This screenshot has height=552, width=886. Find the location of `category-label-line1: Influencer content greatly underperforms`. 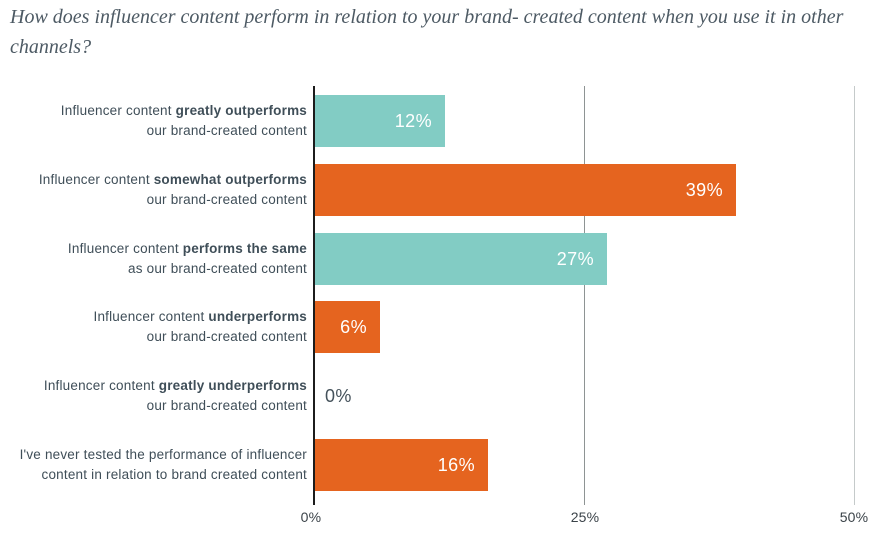

category-label-line1: Influencer content greatly underperforms is located at coordinates (175, 385).